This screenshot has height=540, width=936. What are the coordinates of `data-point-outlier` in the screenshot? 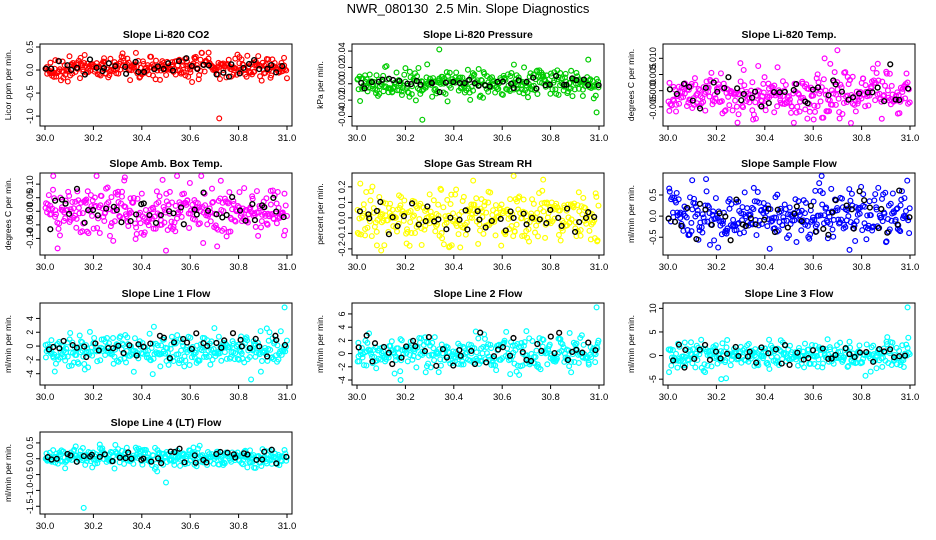 It's located at (596, 307).